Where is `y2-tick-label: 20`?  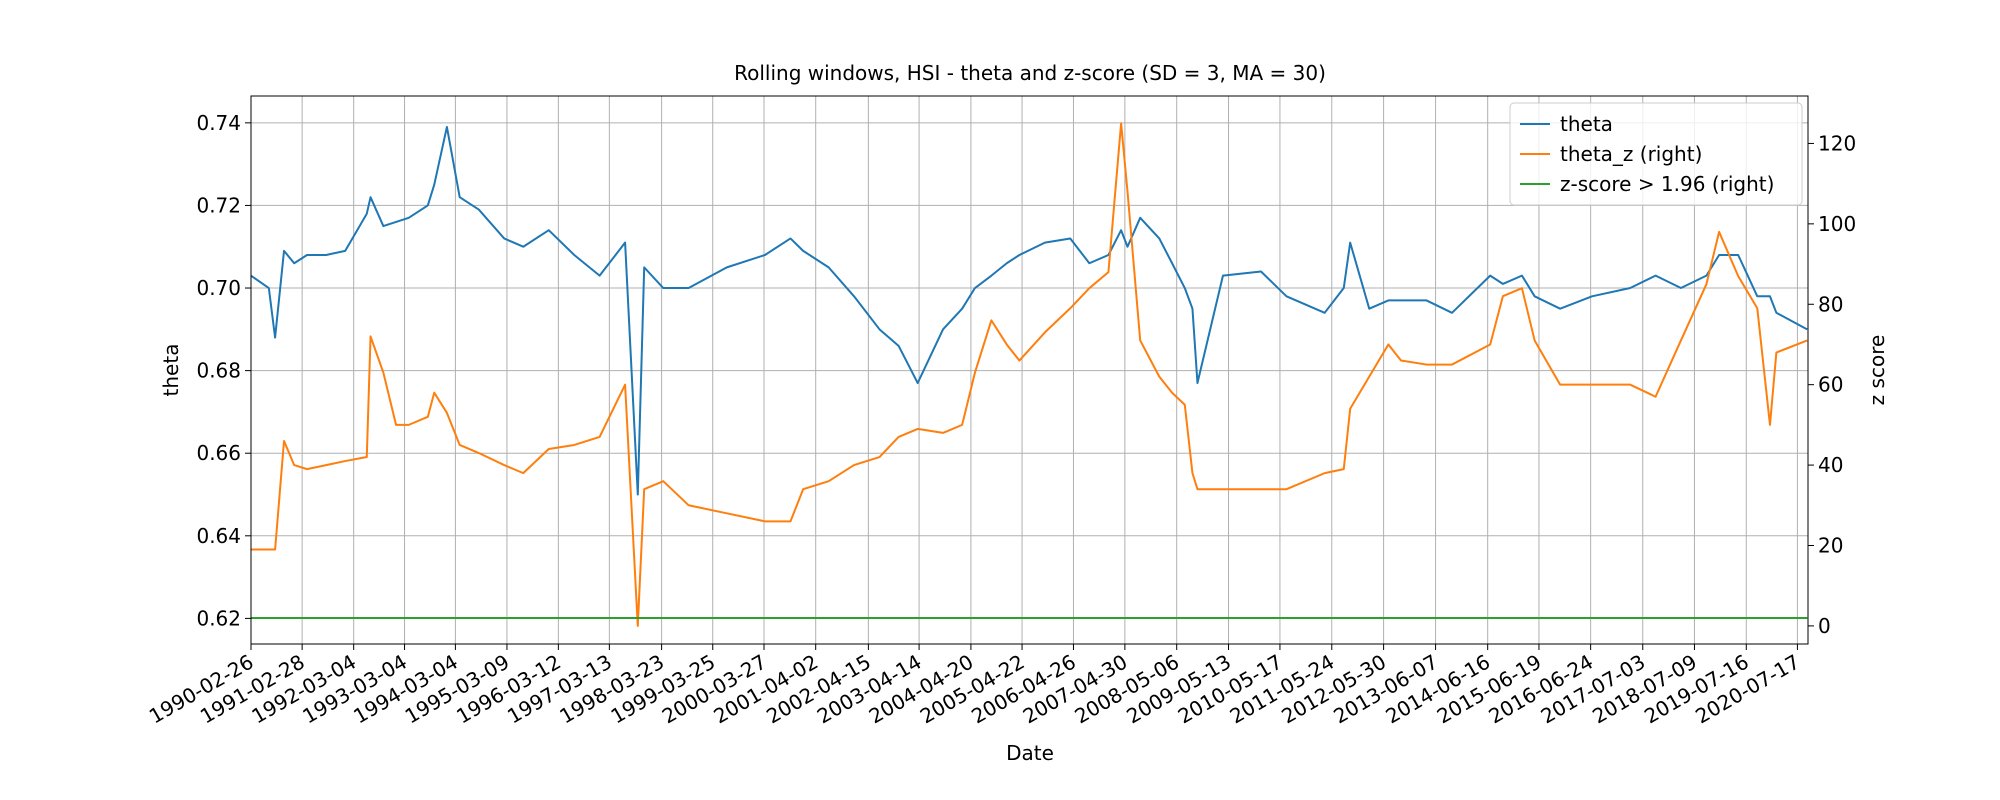
y2-tick-label: 20 is located at coordinates (1830, 545).